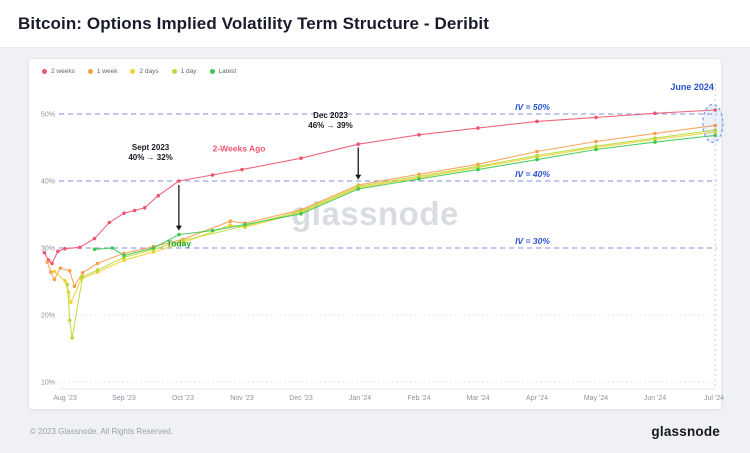  What do you see at coordinates (101, 431) in the screenshot?
I see `copyright-text: © 2023 Glassnode. All Rights Reserved.` at bounding box center [101, 431].